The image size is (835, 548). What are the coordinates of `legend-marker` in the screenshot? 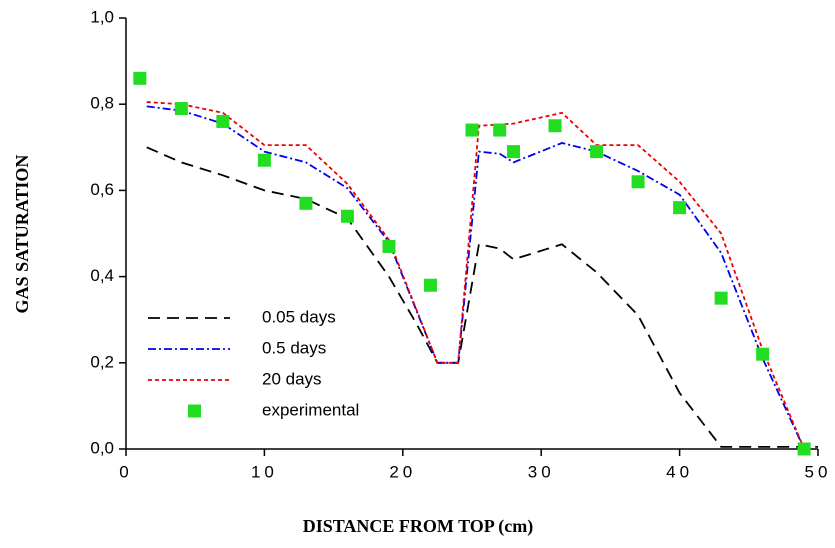 It's located at (194, 411).